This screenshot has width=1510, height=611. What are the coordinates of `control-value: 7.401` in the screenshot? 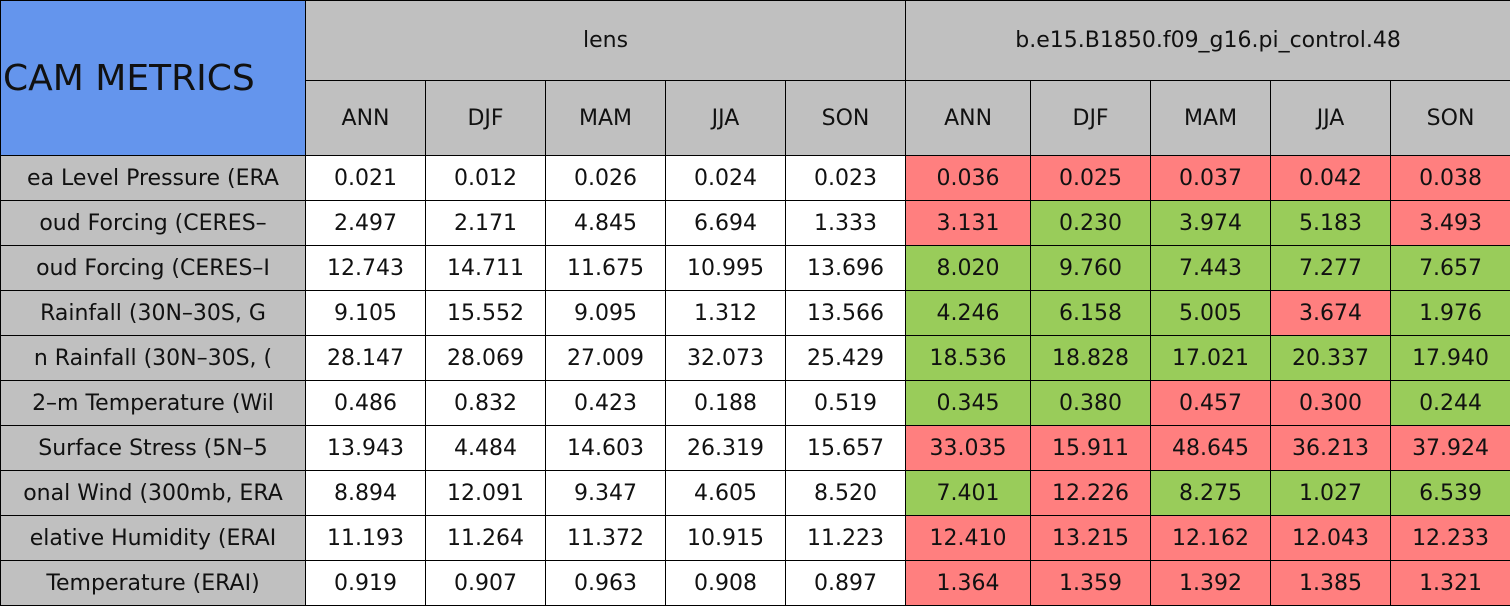 It's located at (968, 493).